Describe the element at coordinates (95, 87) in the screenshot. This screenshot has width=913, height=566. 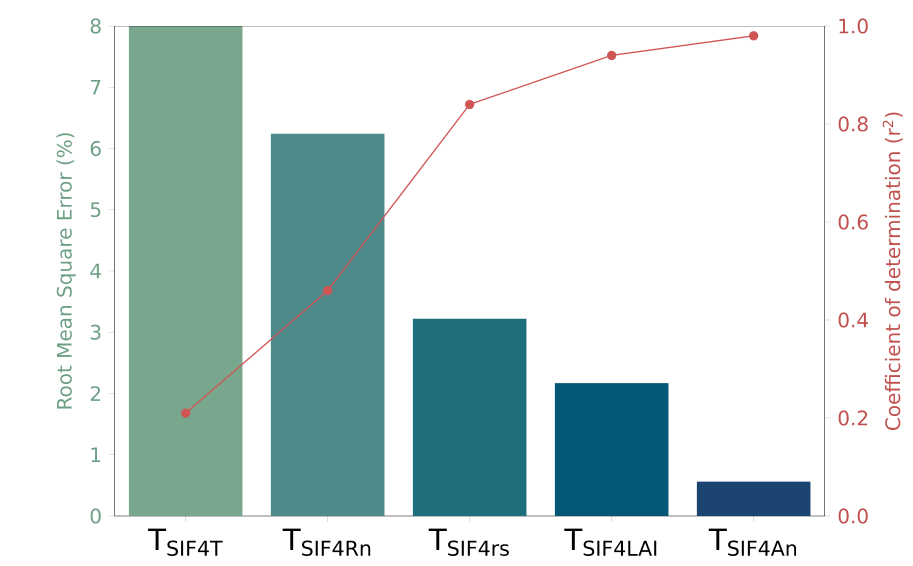
I see `y-tick-label: 7` at that location.